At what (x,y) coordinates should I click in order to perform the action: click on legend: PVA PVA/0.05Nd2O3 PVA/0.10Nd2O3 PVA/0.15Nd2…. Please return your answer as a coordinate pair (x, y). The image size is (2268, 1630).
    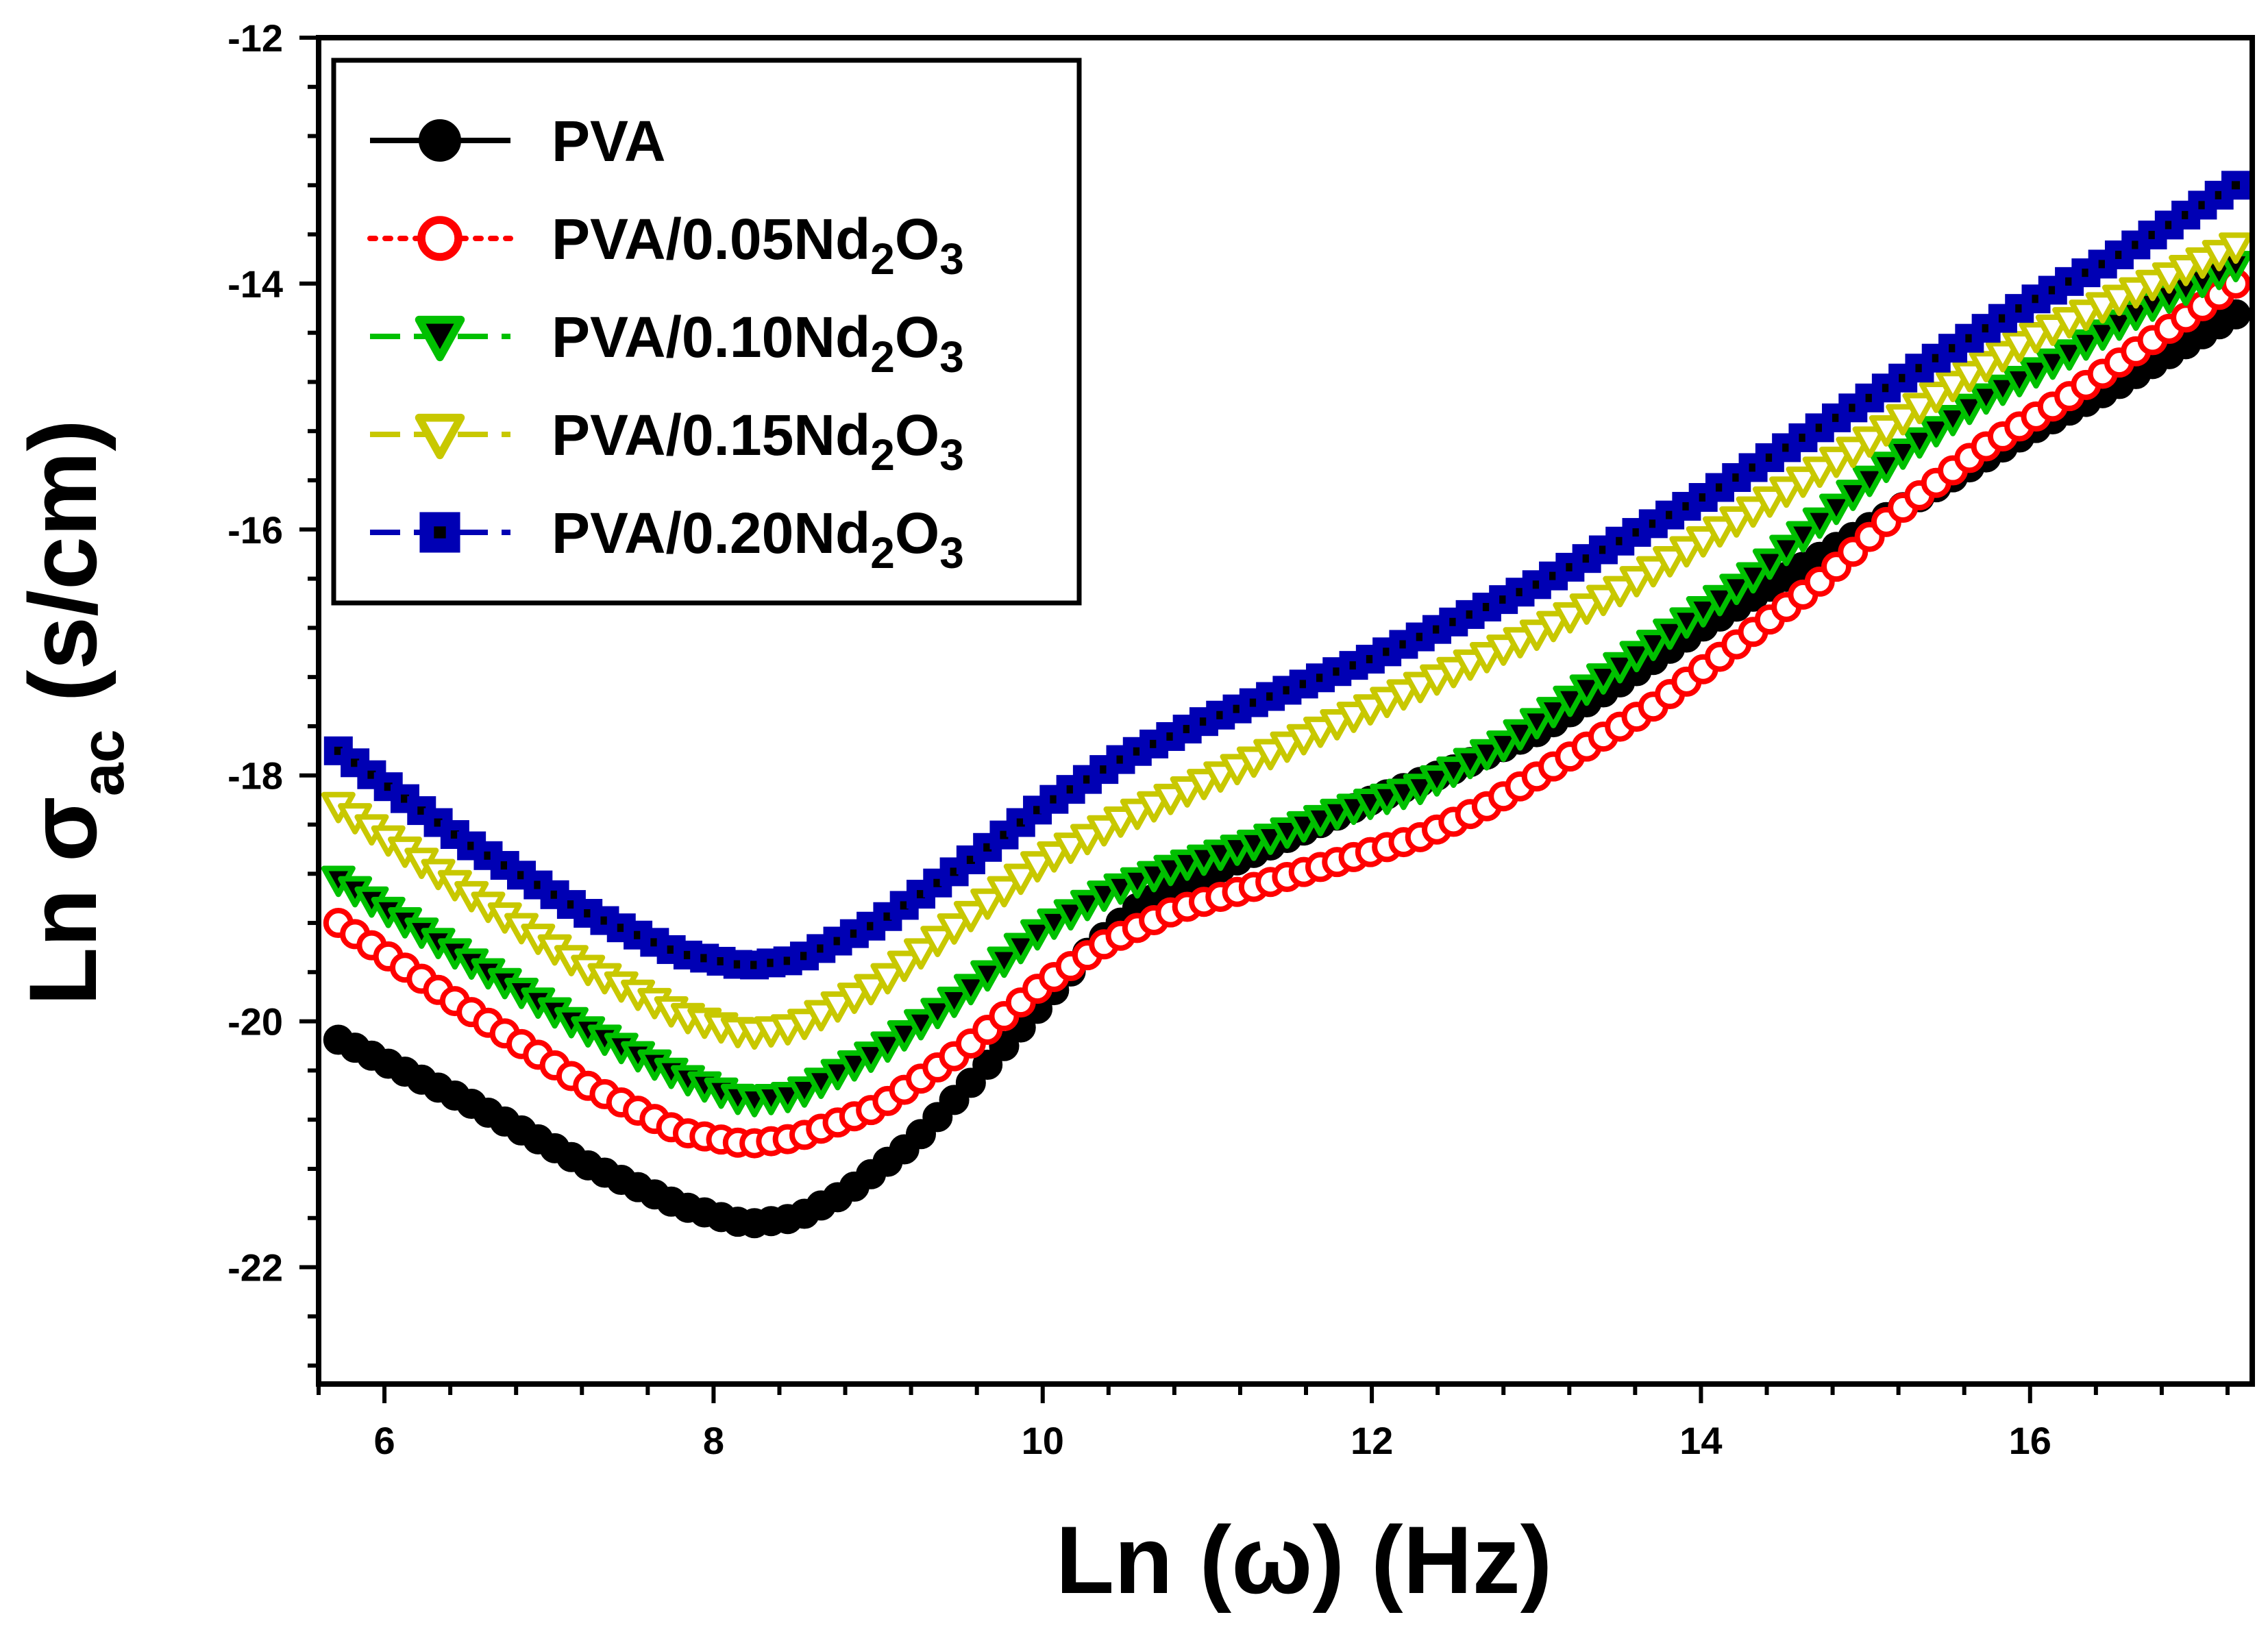
    Looking at the image, I should click on (706, 332).